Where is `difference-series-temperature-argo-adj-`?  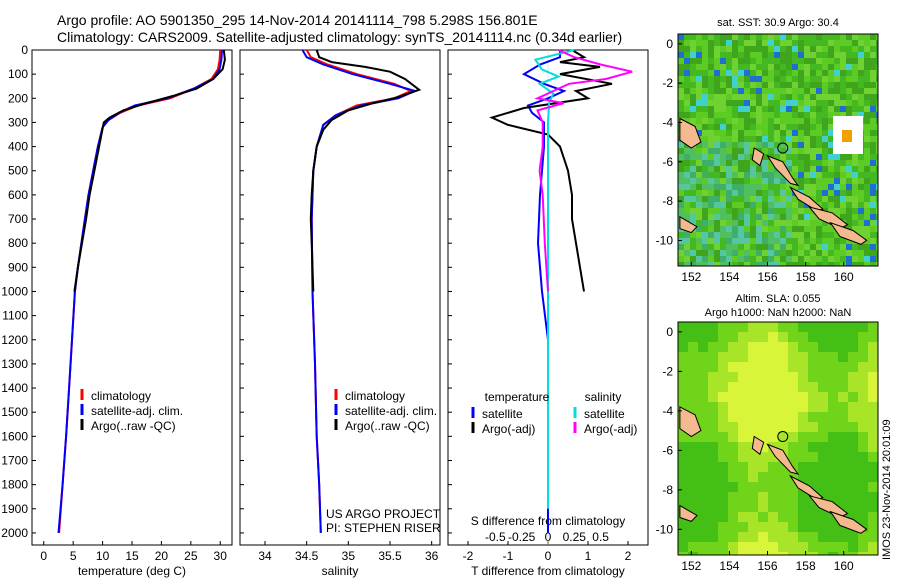
difference-series-temperature-argo-adj- is located at coordinates (551, 170).